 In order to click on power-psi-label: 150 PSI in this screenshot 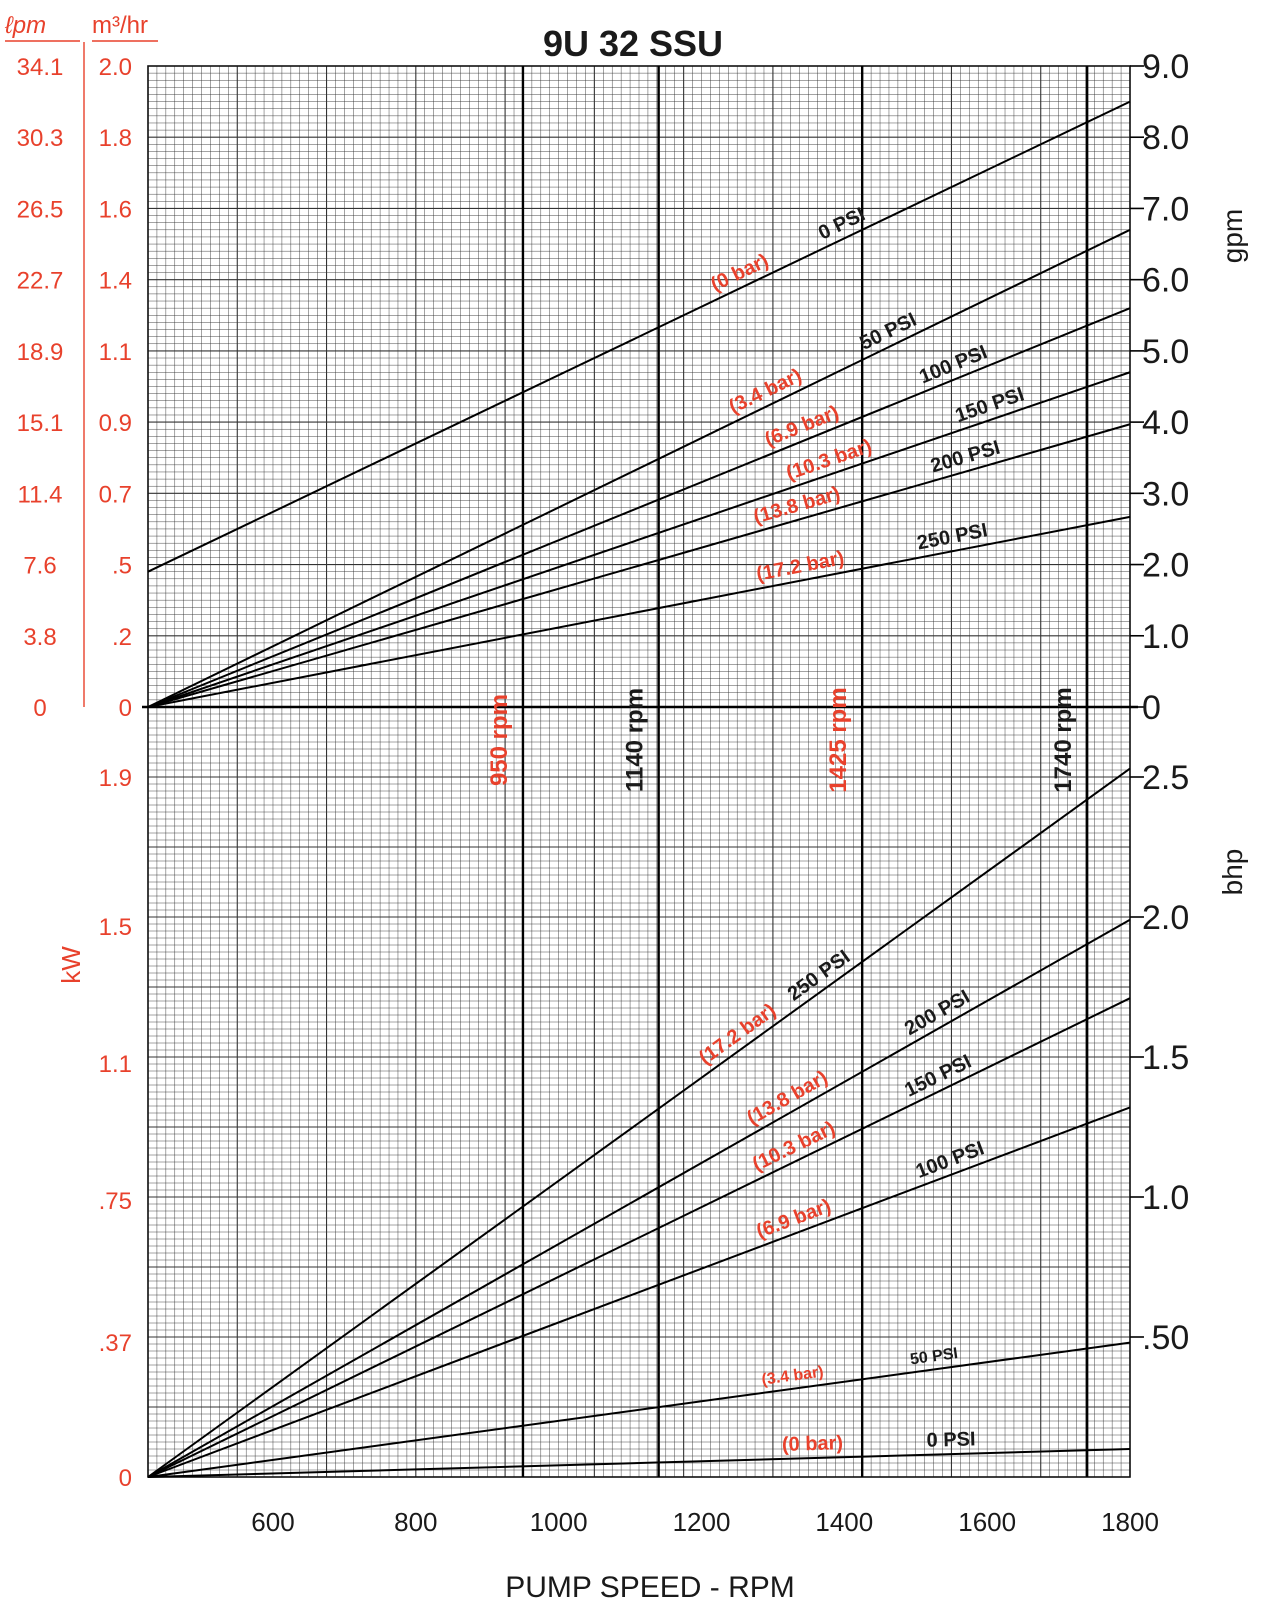, I will do `click(938, 1076)`.